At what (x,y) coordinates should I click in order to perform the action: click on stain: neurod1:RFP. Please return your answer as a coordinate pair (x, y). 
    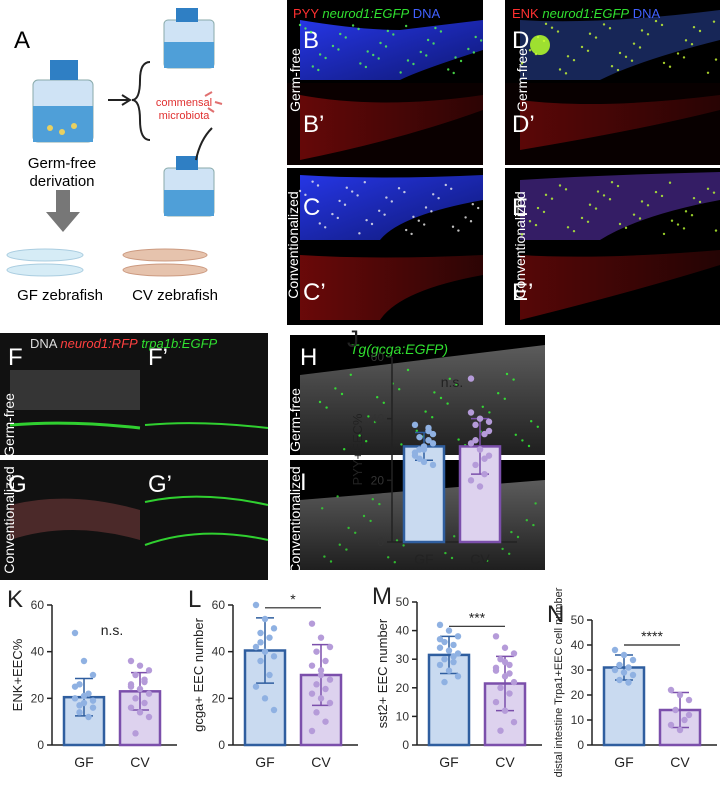
    Looking at the image, I should click on (99, 343).